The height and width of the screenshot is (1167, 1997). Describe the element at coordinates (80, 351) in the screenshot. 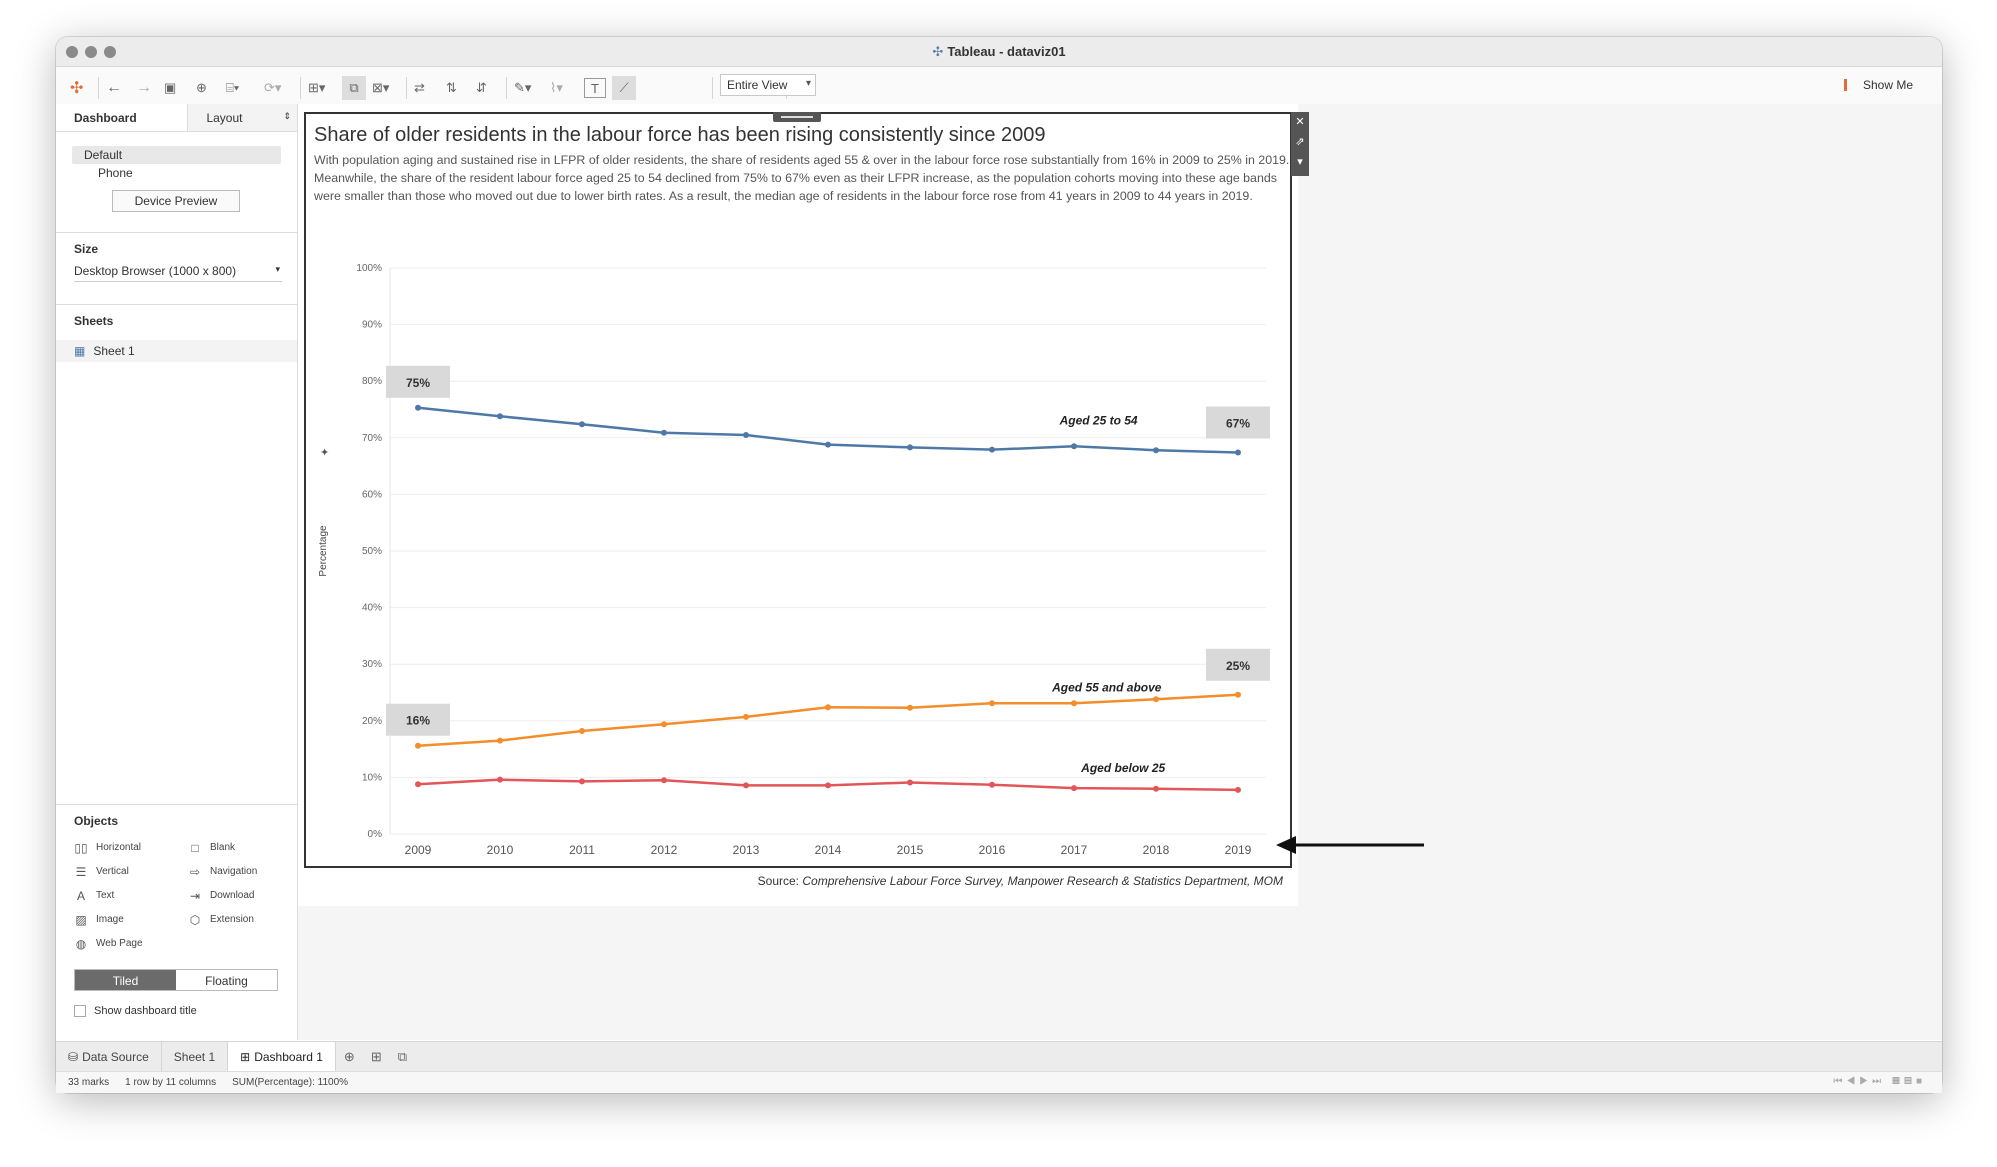

I see `worksheet-icon: ▦` at that location.